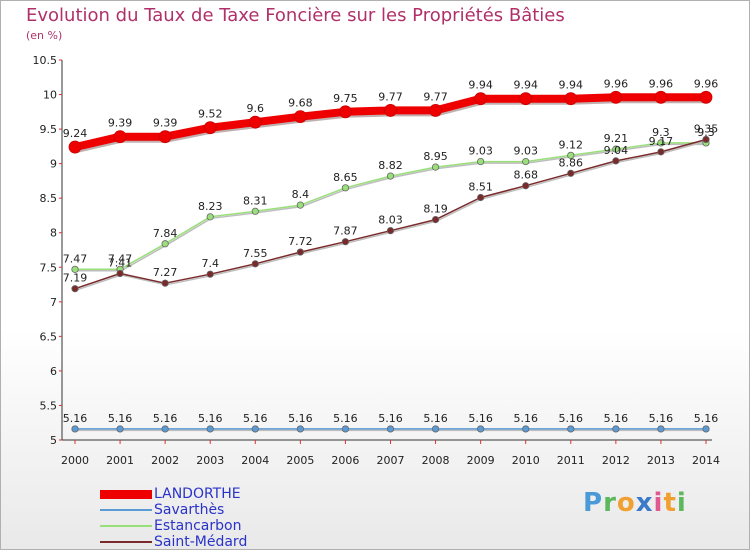 Image resolution: width=750 pixels, height=550 pixels. What do you see at coordinates (165, 272) in the screenshot?
I see `data-label: 7.27` at bounding box center [165, 272].